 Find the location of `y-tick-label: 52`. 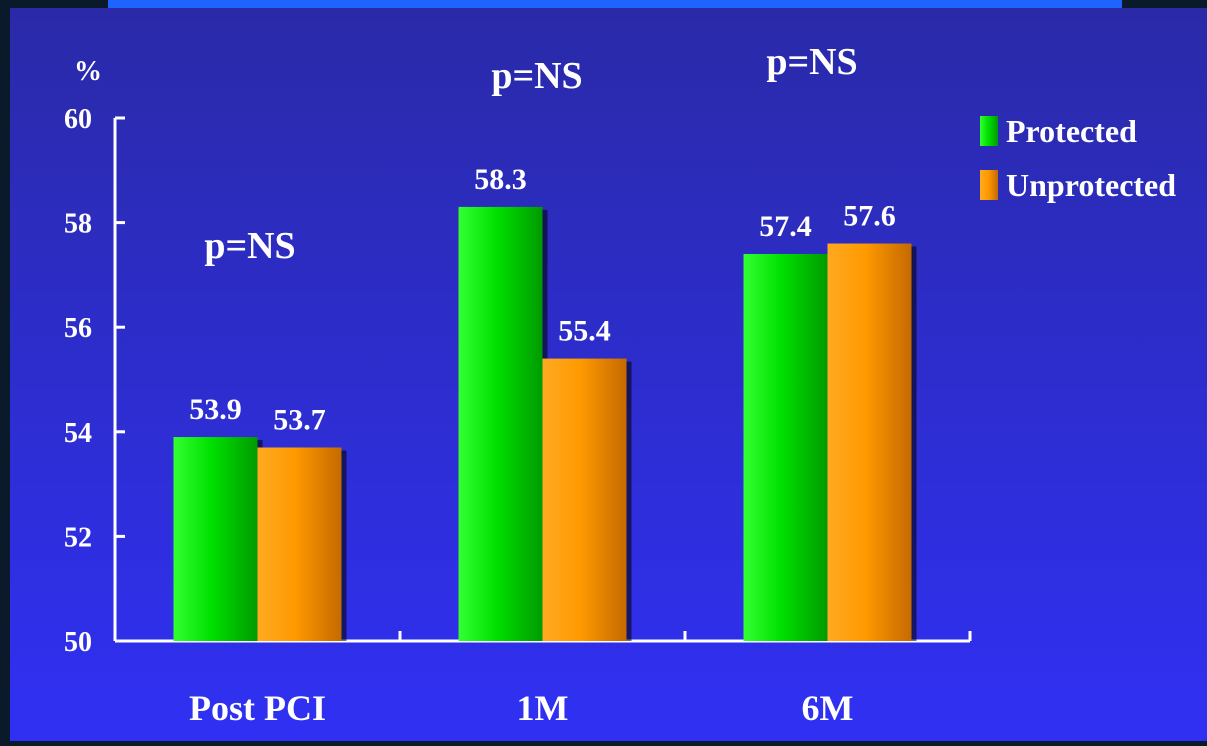

y-tick-label: 52 is located at coordinates (78, 537).